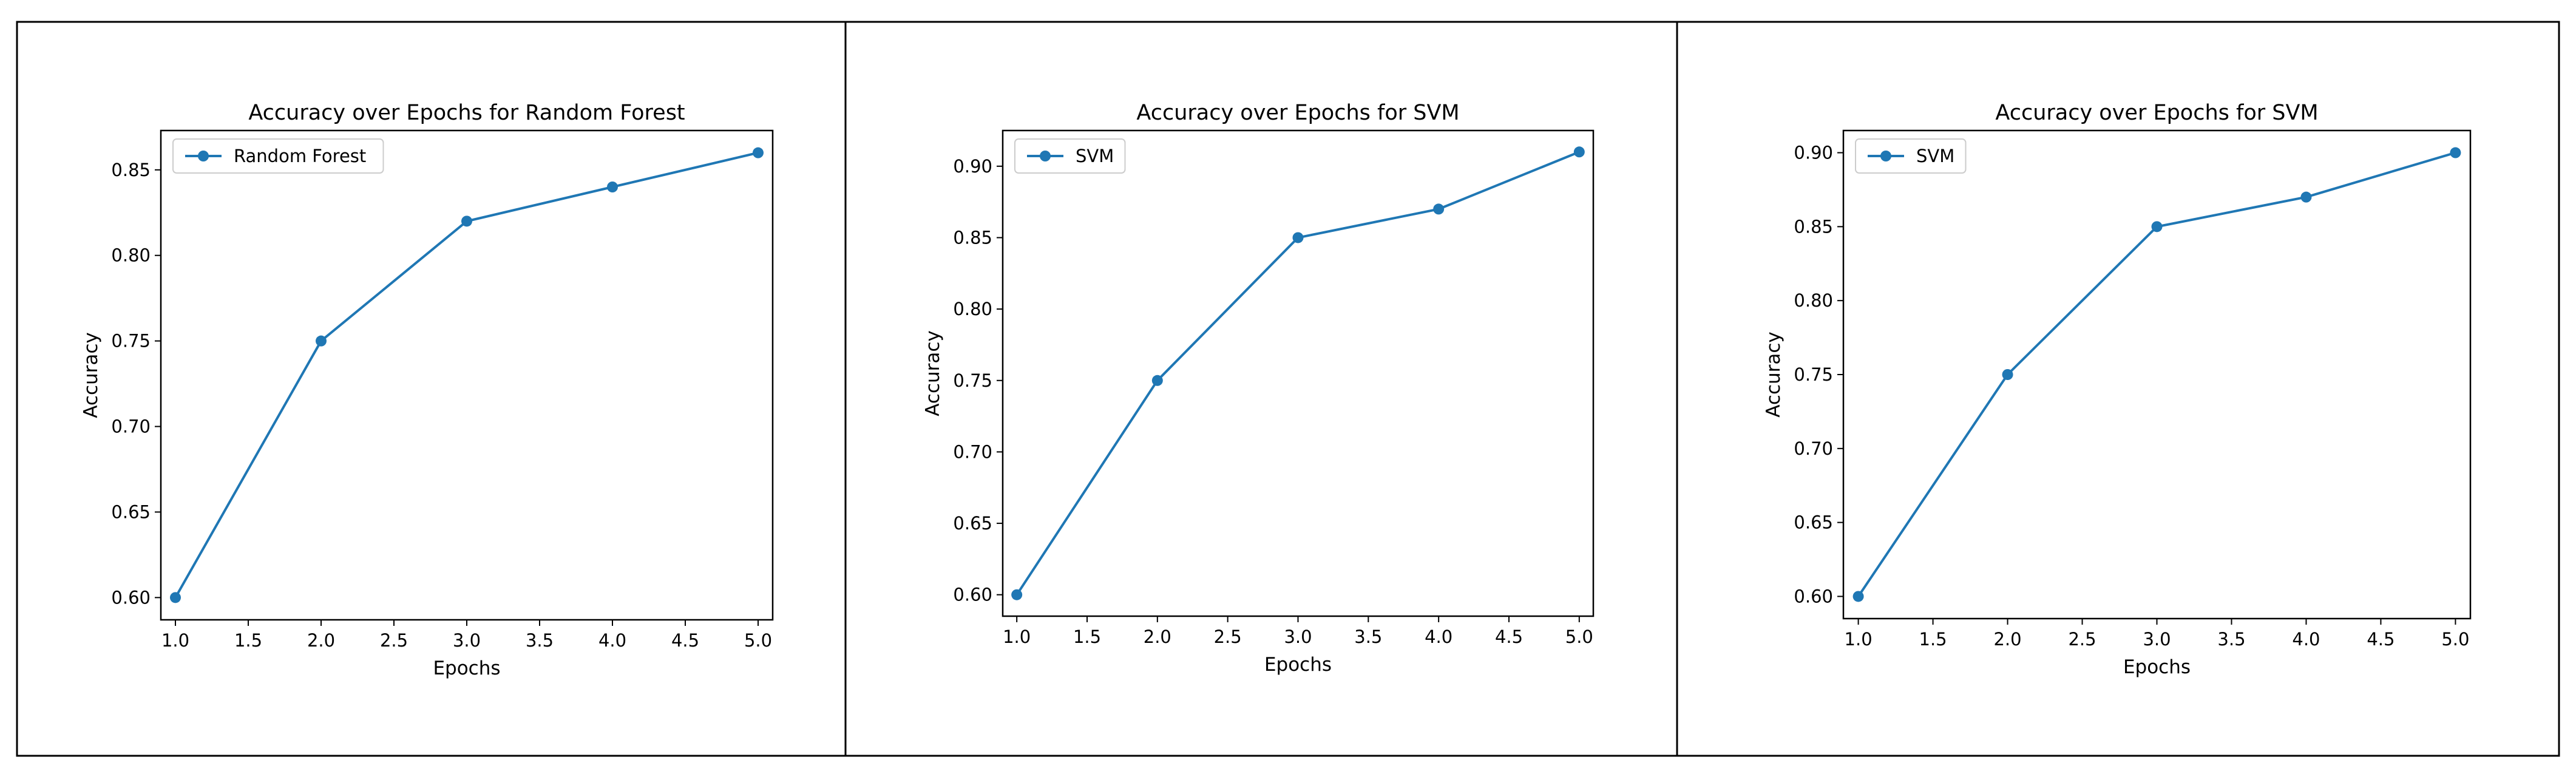 The width and height of the screenshot is (2576, 774). Describe the element at coordinates (300, 156) in the screenshot. I see `legend-label: Random Forest` at that location.